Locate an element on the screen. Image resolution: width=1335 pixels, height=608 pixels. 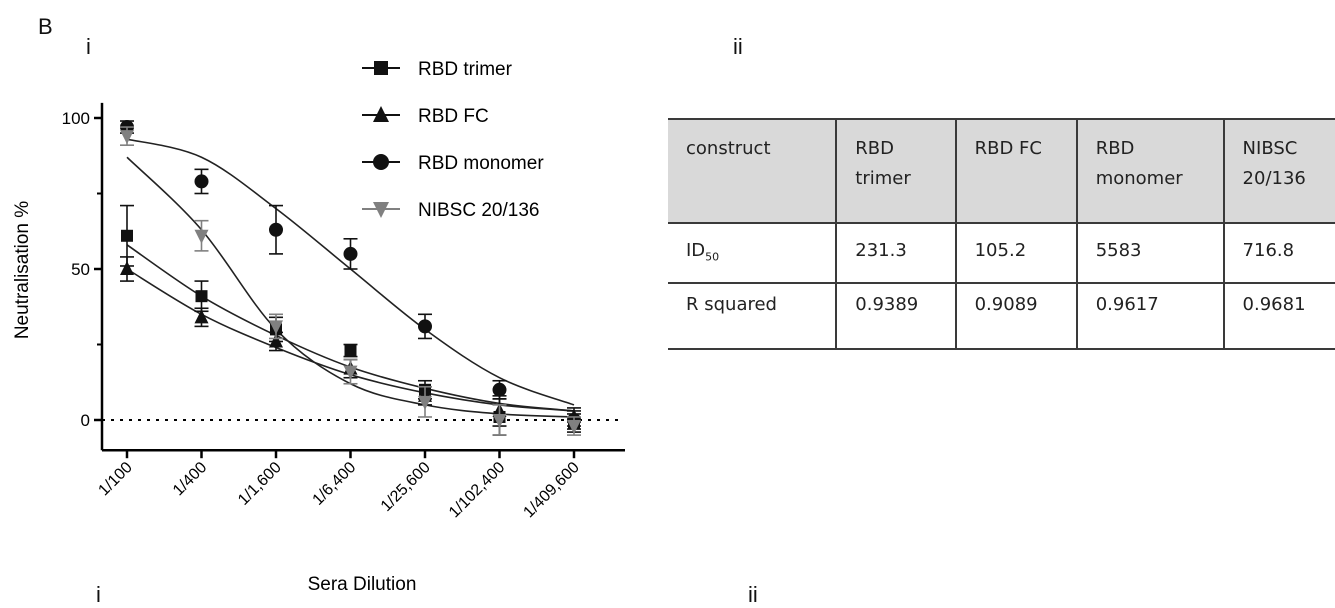
table-cell: 0.9089 is located at coordinates (1016, 316).